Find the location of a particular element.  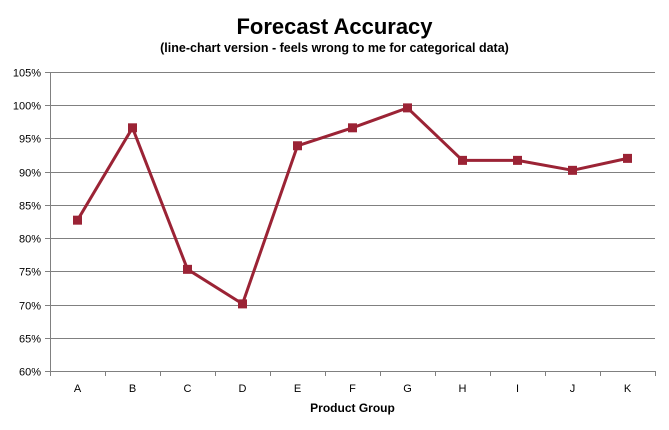

x-tick-label: B is located at coordinates (132, 389).